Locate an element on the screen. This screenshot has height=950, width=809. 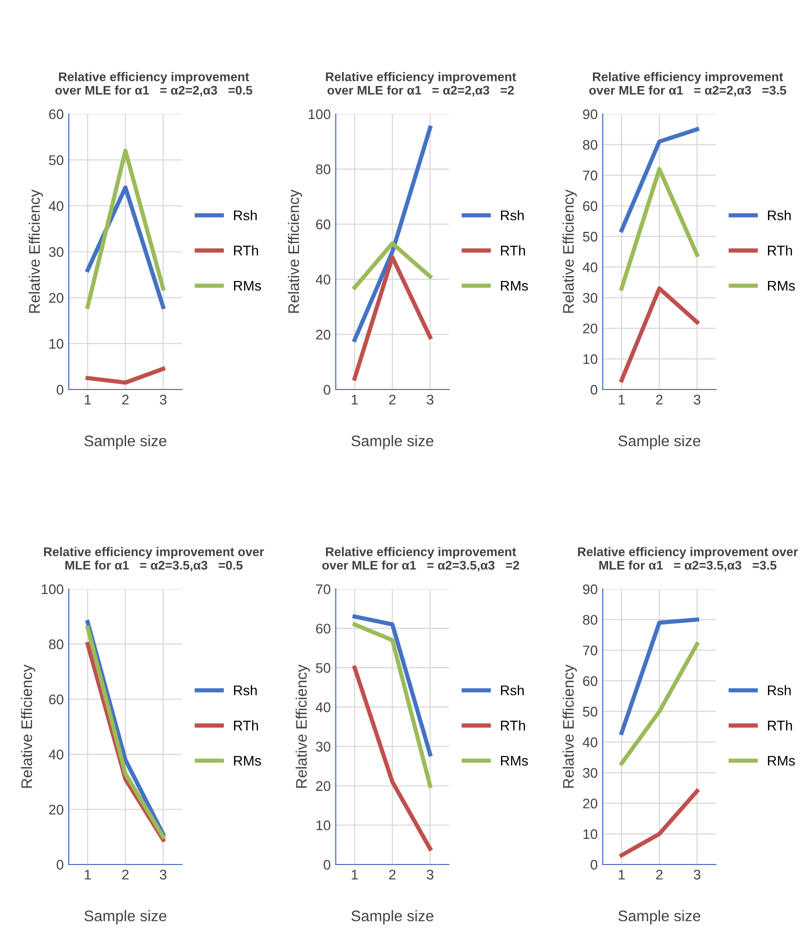
chart-title: Relative efficiency improvement over MLE for α1 = α2=3.5,α3 =2 is located at coordinates (421, 559).